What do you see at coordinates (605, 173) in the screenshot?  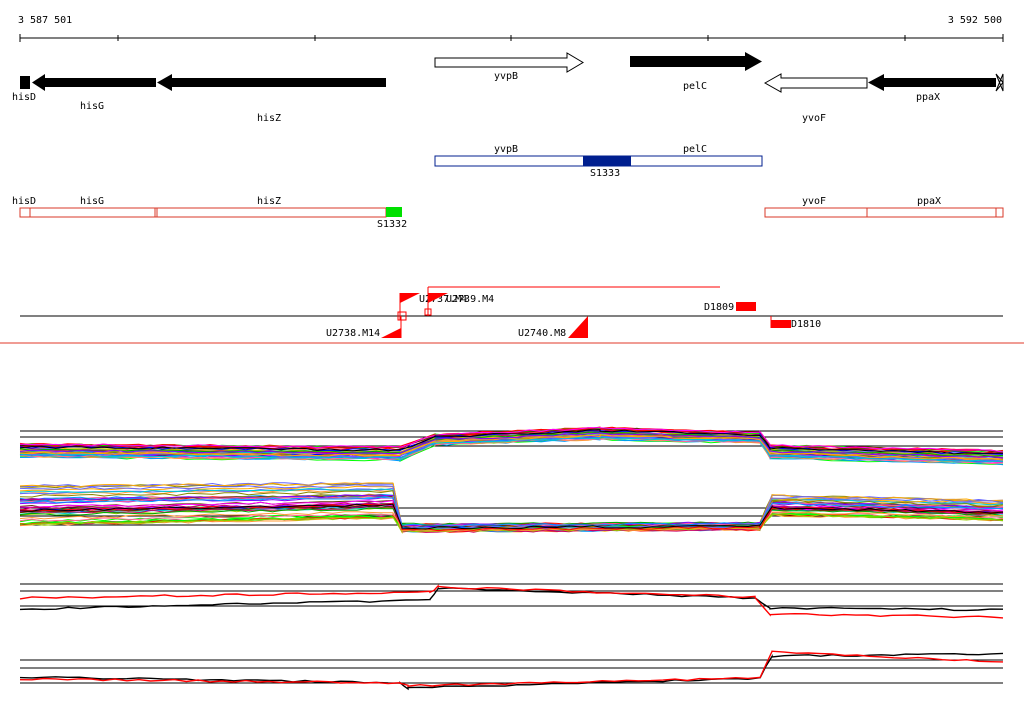 I see `segment-S1333-label: S1333` at bounding box center [605, 173].